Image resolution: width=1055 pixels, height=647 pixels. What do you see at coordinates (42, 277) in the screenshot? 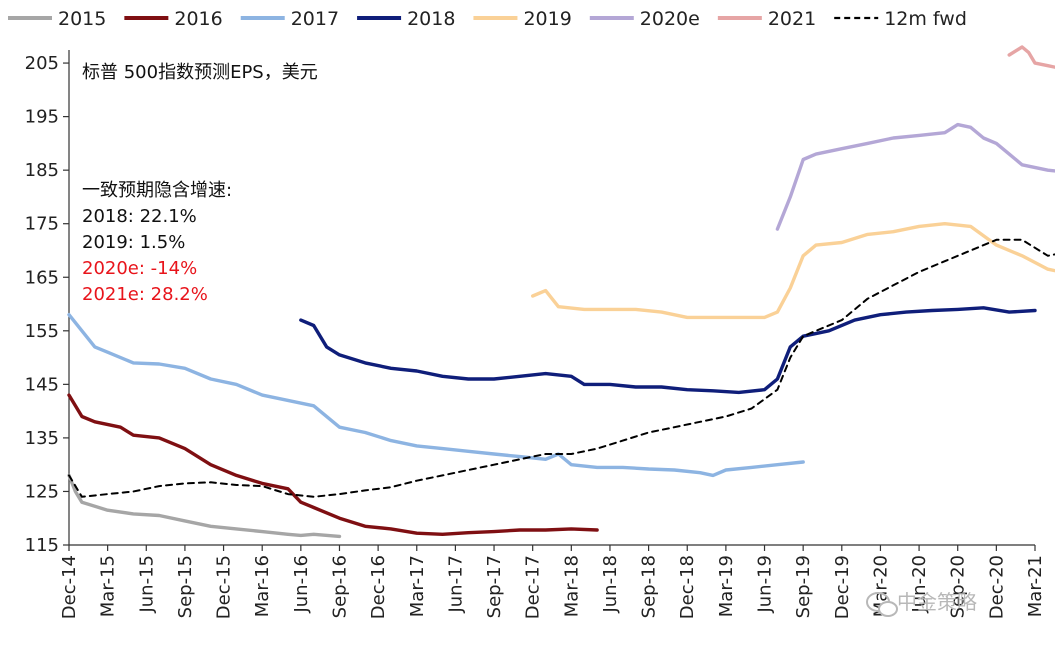
I see `y-tick-label: 165` at bounding box center [42, 277].